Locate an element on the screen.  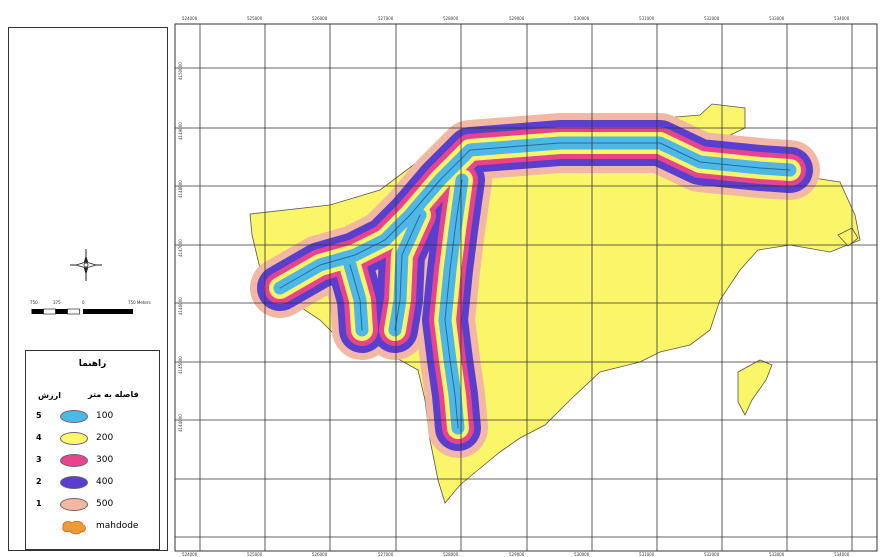
x-tick-label: 529000 is located at coordinates (517, 18).